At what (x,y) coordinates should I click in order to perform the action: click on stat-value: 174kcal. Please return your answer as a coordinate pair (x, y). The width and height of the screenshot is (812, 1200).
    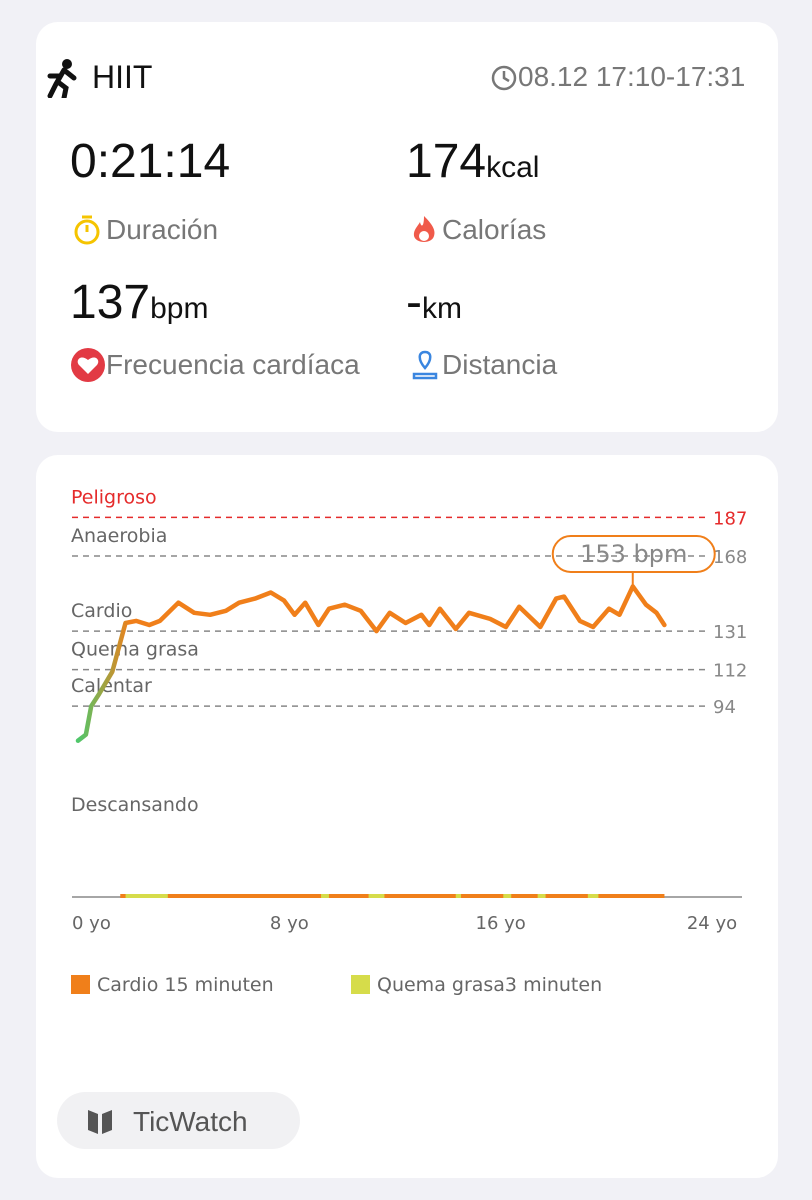
    Looking at the image, I should click on (472, 161).